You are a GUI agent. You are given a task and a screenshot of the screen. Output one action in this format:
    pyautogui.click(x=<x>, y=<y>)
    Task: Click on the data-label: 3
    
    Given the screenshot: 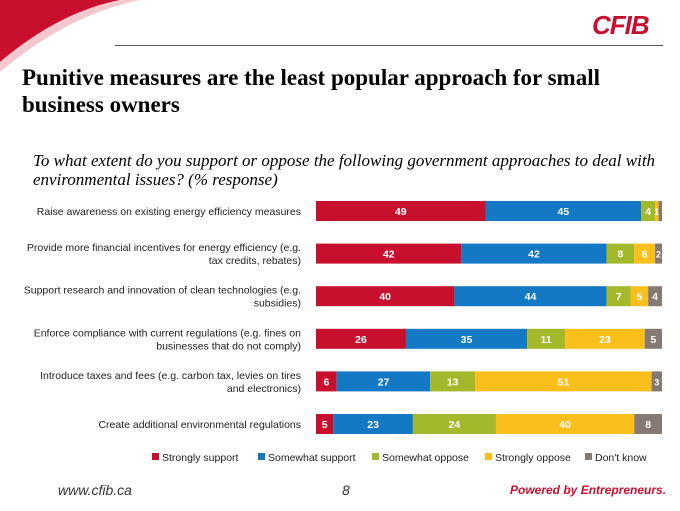 What is the action you would take?
    pyautogui.click(x=656, y=382)
    